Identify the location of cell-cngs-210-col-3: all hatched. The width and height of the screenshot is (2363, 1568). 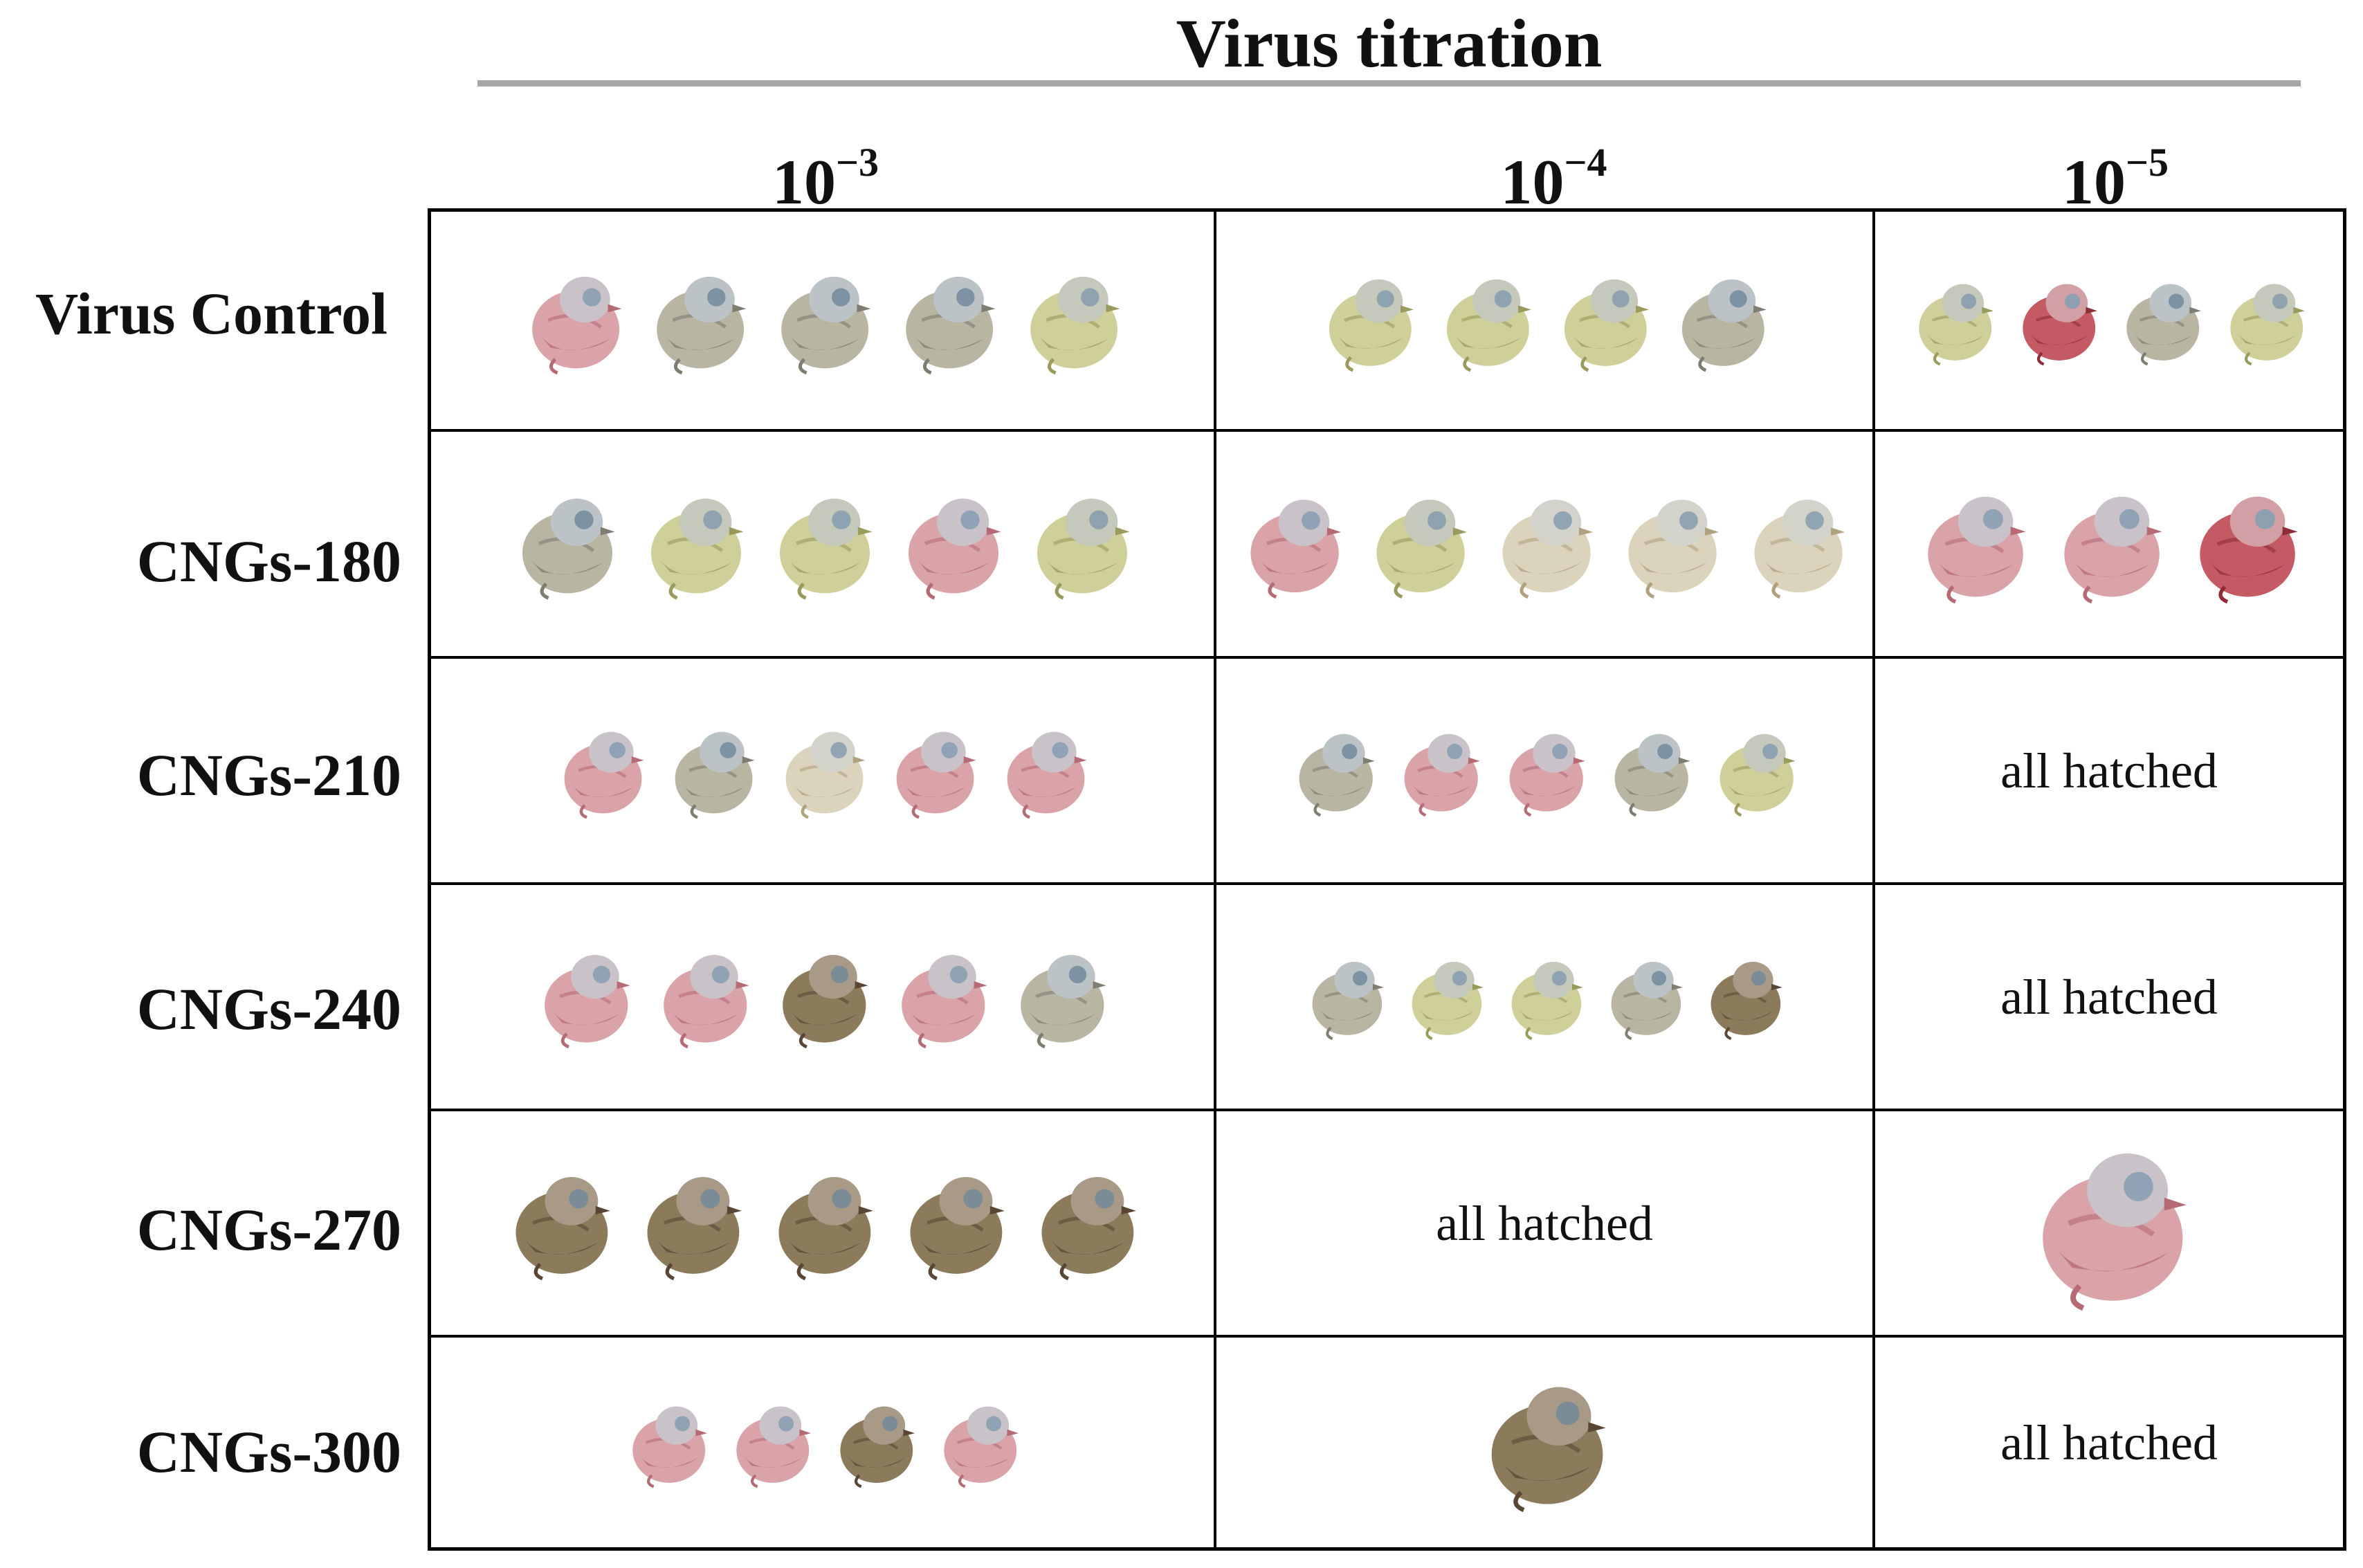
(2109, 770).